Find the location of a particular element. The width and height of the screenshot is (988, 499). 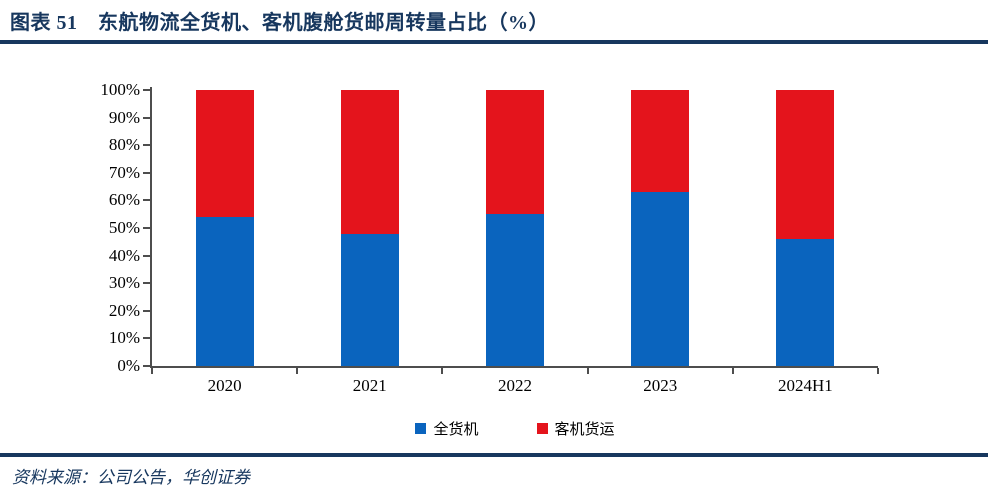

figure-title: 图表 51 东航物流全货机、客机腹舱货邮周转量占比（%） is located at coordinates (279, 23).